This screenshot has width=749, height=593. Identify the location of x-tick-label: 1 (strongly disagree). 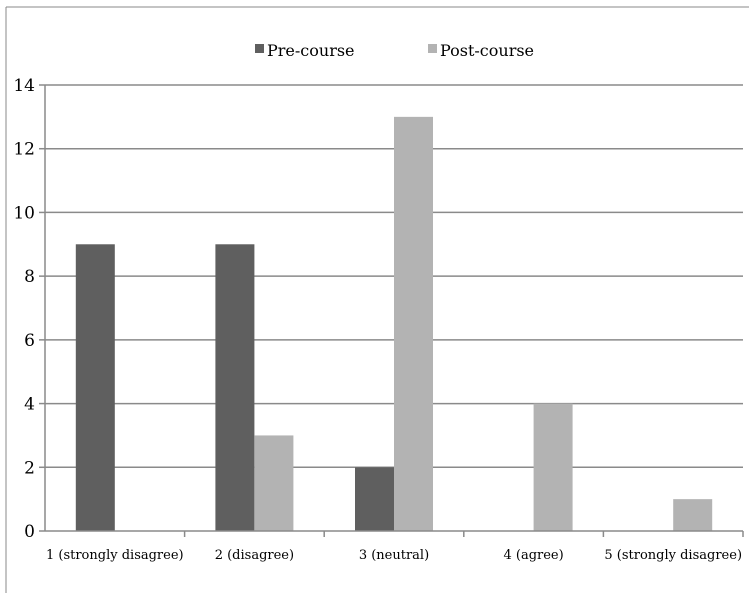
(115, 555).